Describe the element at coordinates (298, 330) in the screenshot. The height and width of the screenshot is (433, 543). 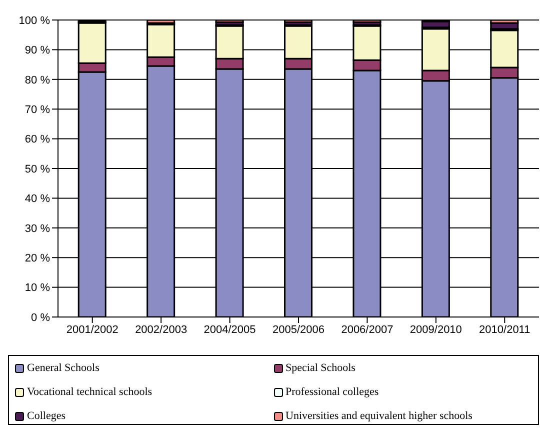
I see `x-tick-label: 2005/2006` at that location.